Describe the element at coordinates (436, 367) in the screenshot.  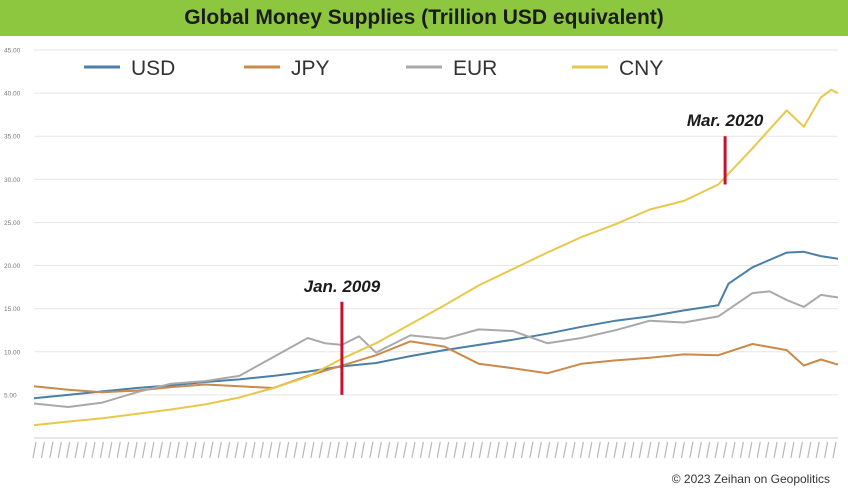
I see `series-line-jpy` at that location.